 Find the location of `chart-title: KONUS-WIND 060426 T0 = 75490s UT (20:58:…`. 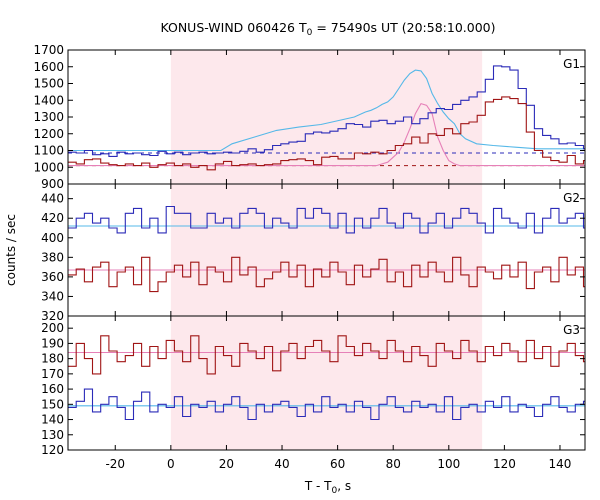

chart-title: KONUS-WIND 060426 T0 = 75490s UT (20:58:… is located at coordinates (327, 29).